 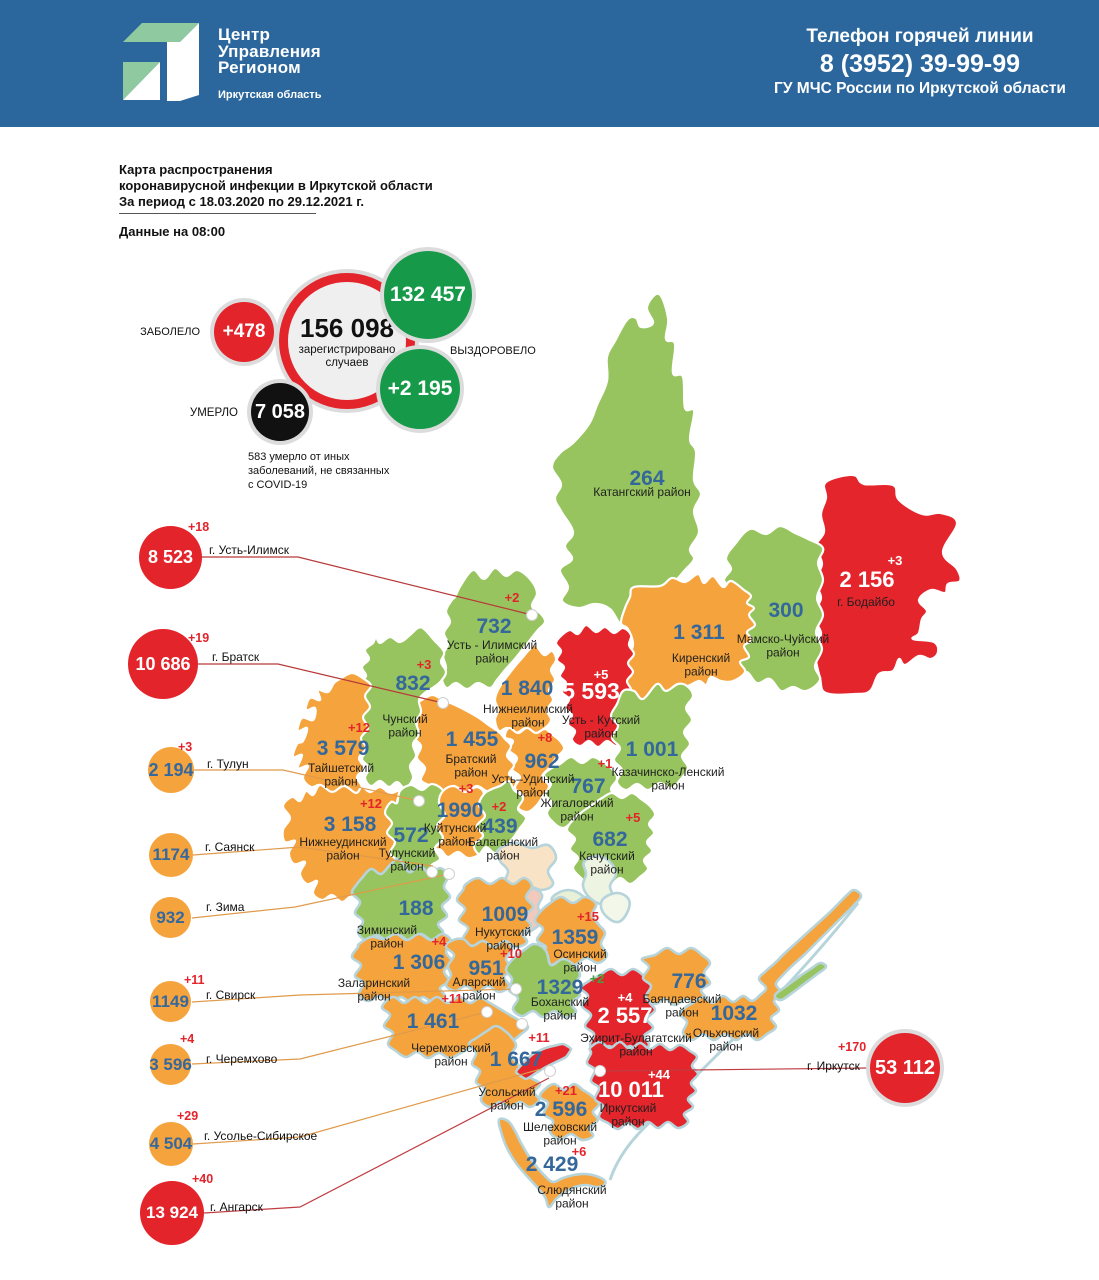 What do you see at coordinates (503, 932) in the screenshot?
I see `svg-text: Нукутский` at bounding box center [503, 932].